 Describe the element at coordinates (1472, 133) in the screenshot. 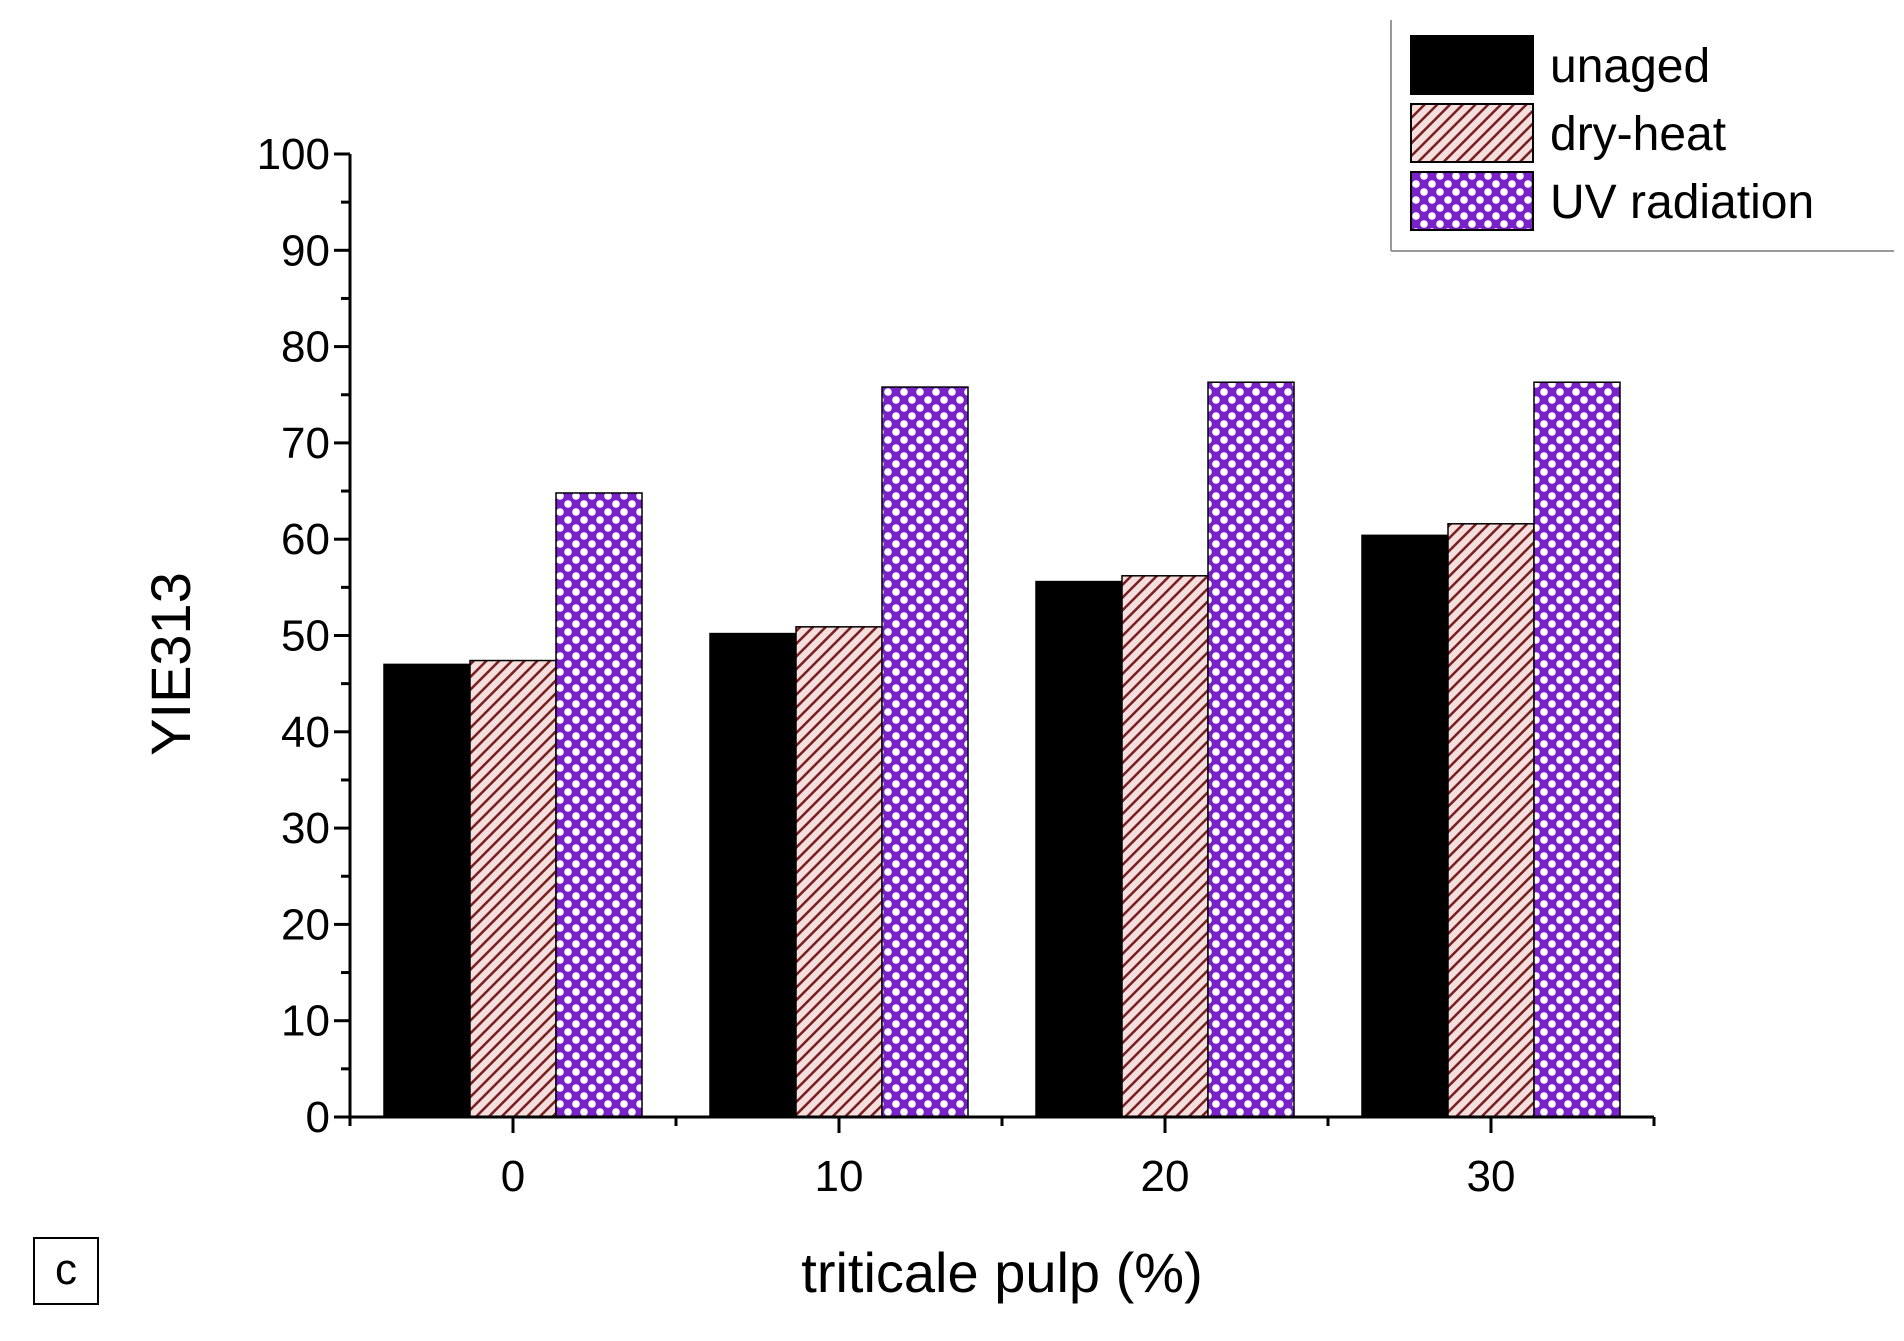

I see `legend-swatch-dry-heat` at that location.